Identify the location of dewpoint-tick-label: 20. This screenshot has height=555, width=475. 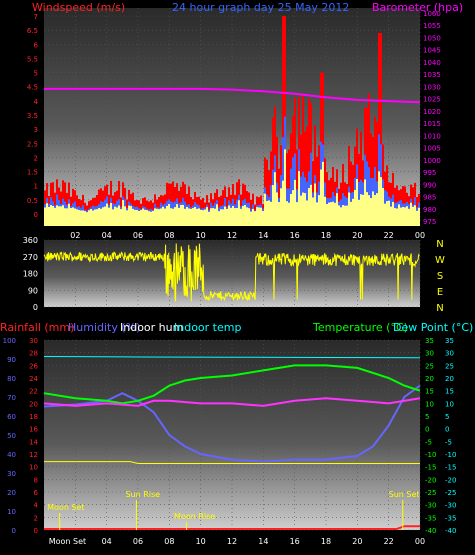
(449, 379).